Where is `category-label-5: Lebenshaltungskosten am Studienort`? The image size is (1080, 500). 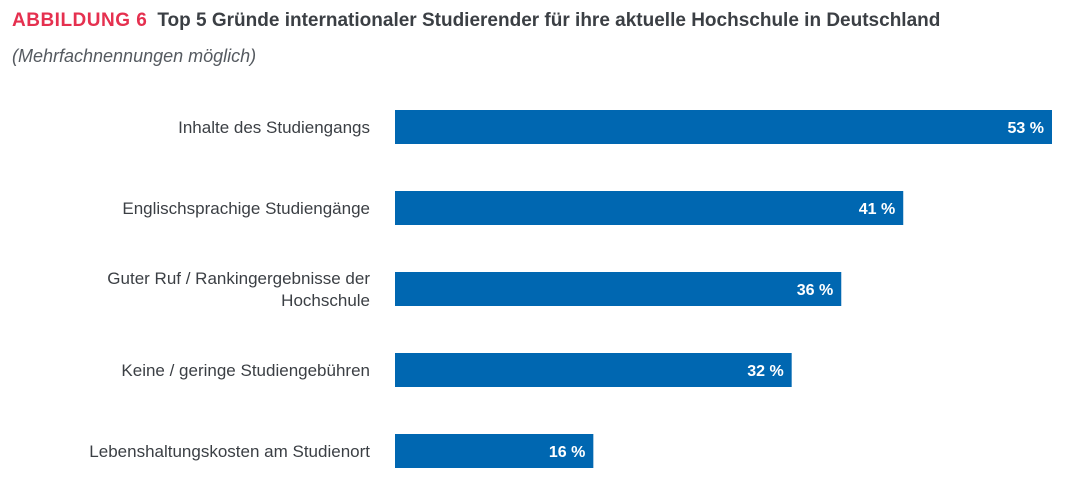 category-label-5: Lebenshaltungskosten am Studienort is located at coordinates (229, 451).